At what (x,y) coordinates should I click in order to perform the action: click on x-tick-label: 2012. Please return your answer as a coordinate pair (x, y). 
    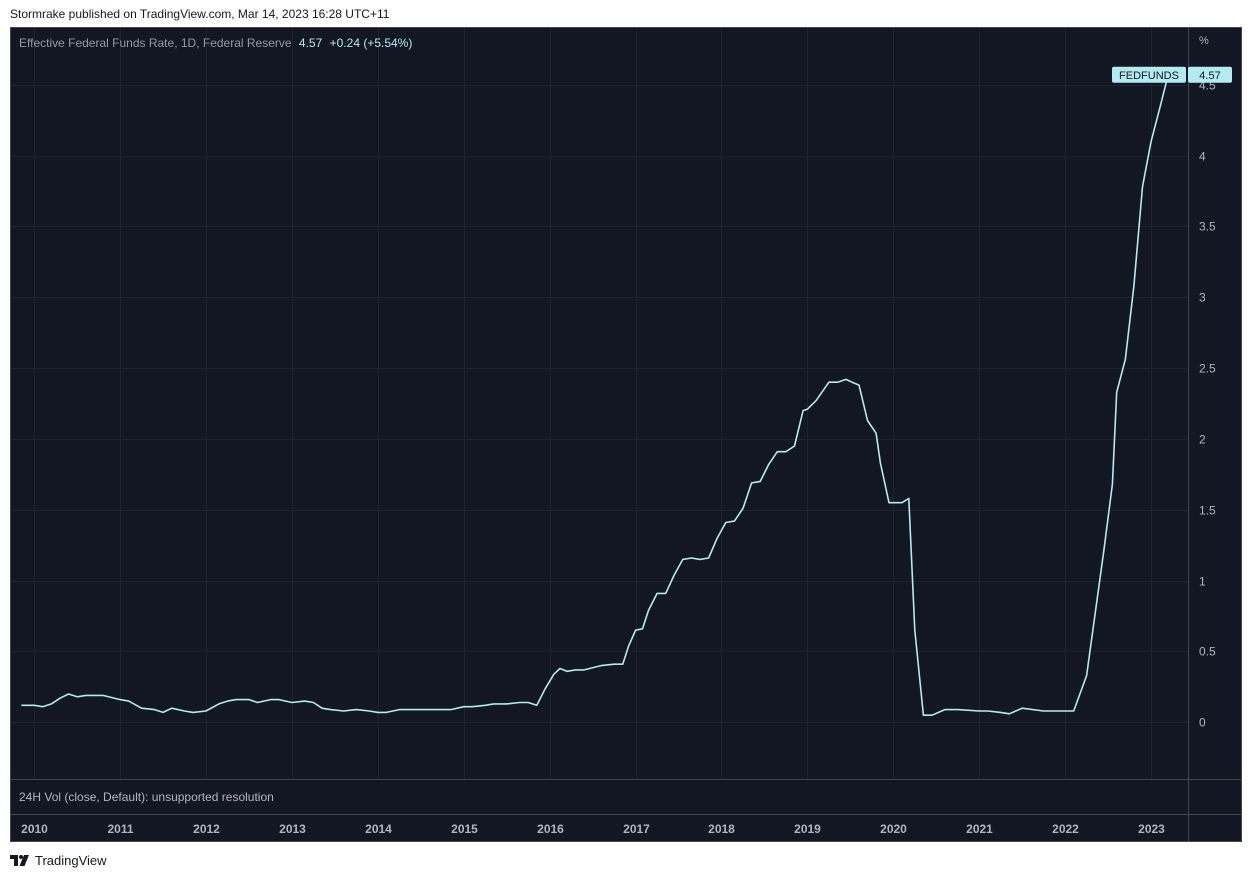
    Looking at the image, I should click on (206, 829).